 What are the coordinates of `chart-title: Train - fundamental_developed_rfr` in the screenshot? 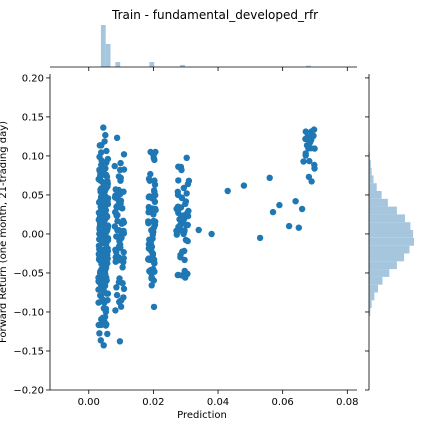 It's located at (214, 15).